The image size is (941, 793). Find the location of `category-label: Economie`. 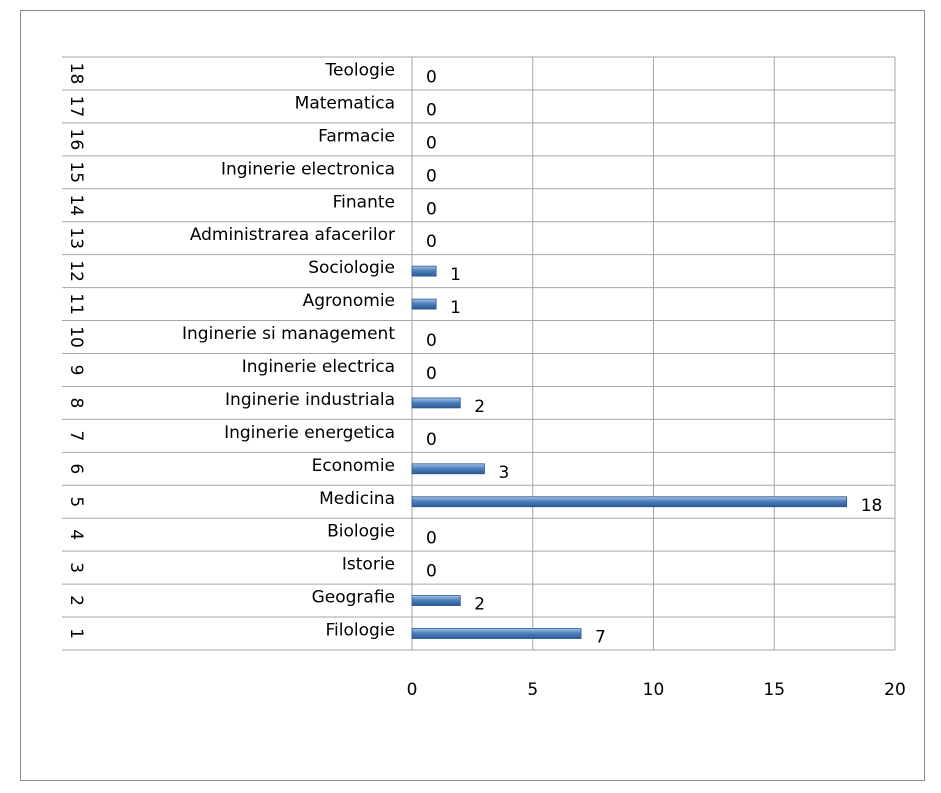

category-label: Economie is located at coordinates (353, 466).